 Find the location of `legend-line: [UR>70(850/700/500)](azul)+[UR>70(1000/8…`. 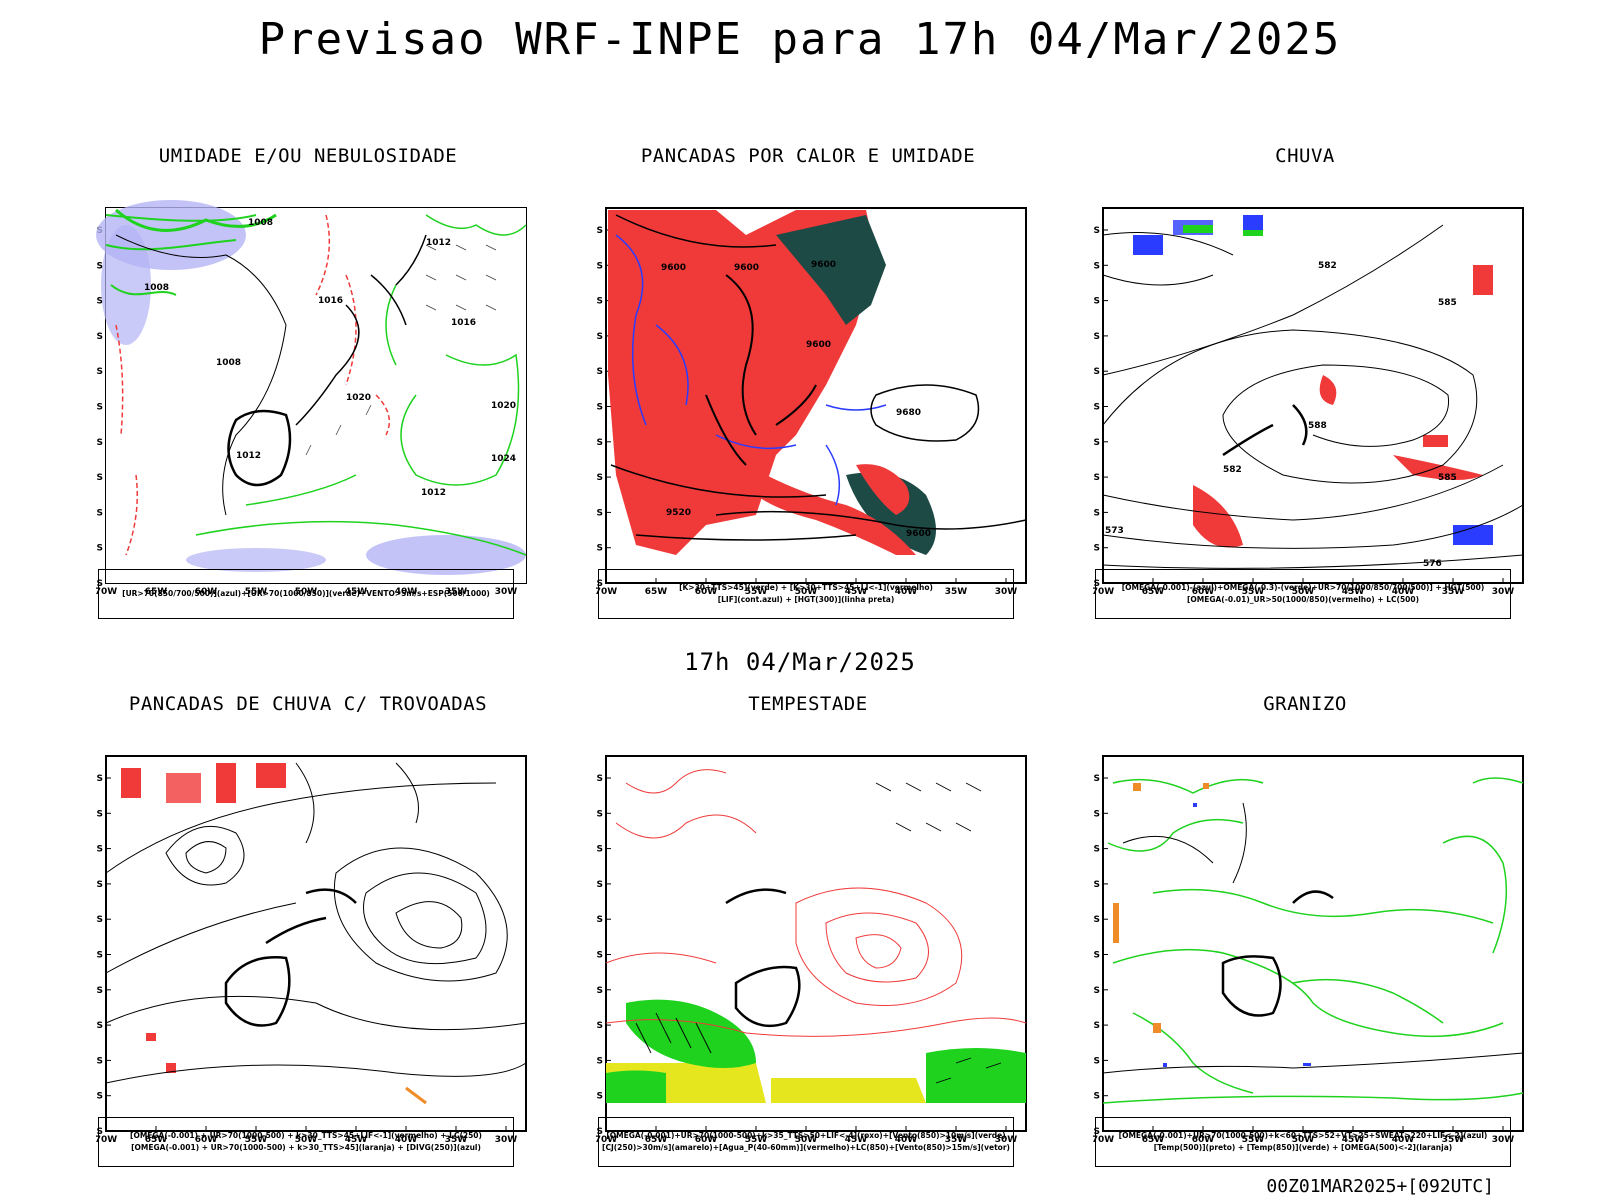

legend-line: [UR>70(850/700/500)](azul)+[UR>70(1000/8… is located at coordinates (306, 593).